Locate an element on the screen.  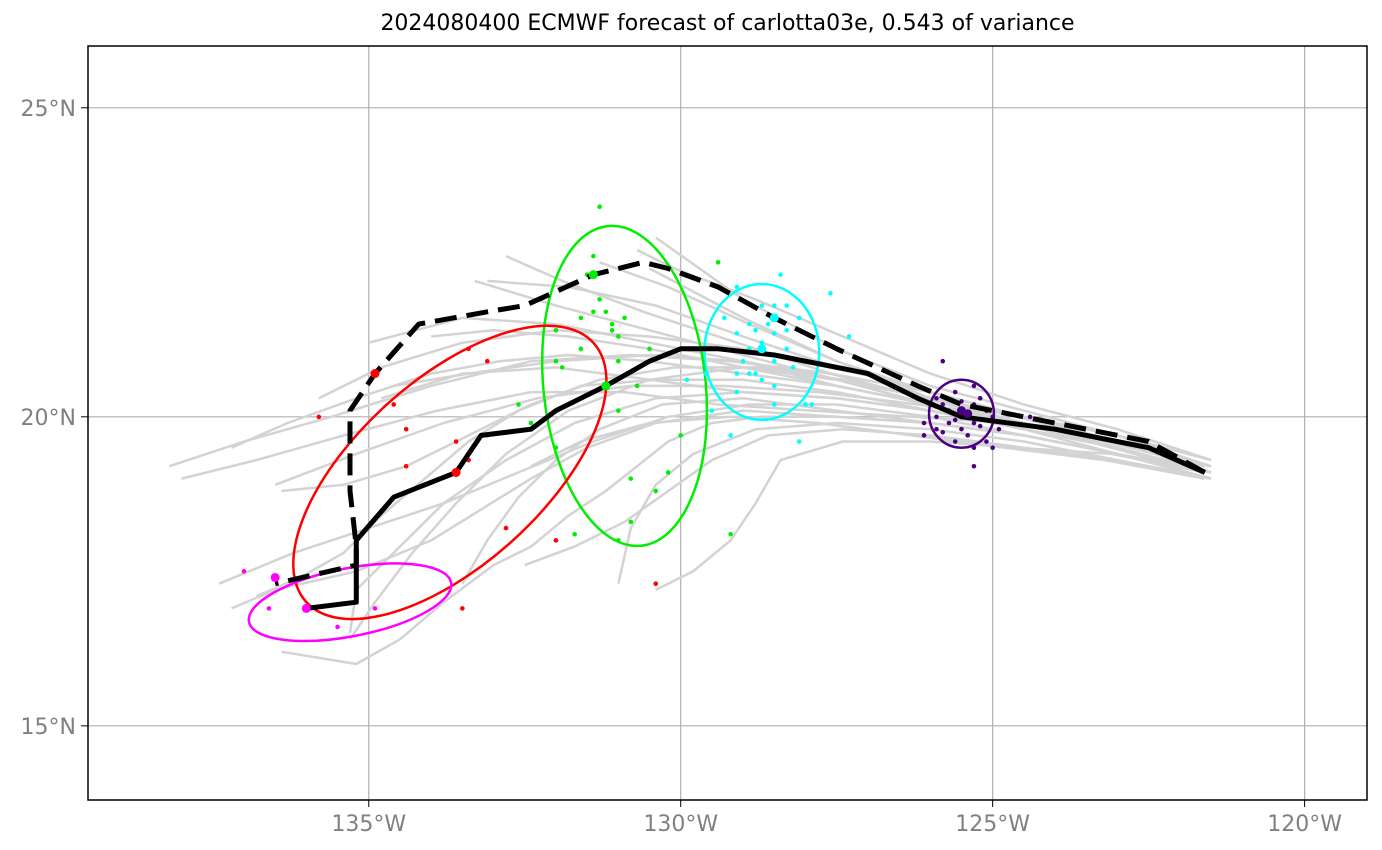
lat-tick-label: 20°N is located at coordinates (48, 418).